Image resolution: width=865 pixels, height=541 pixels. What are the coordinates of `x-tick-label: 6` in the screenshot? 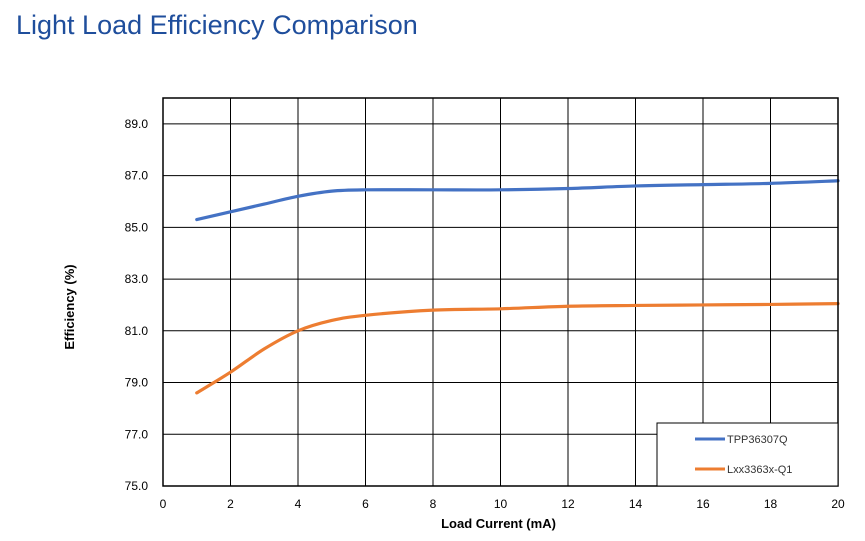 It's located at (365, 504).